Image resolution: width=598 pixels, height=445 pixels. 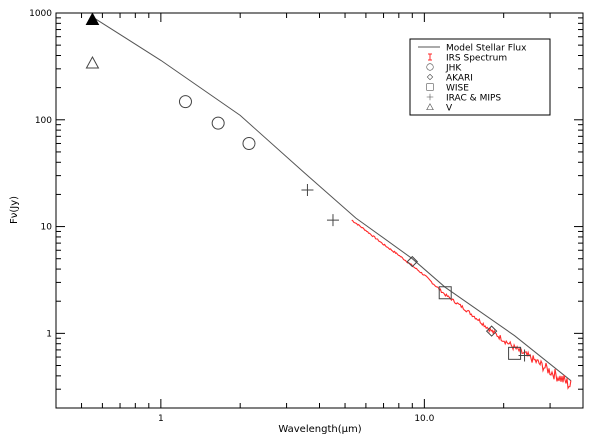 I want to click on legend-box, so click(x=480, y=77).